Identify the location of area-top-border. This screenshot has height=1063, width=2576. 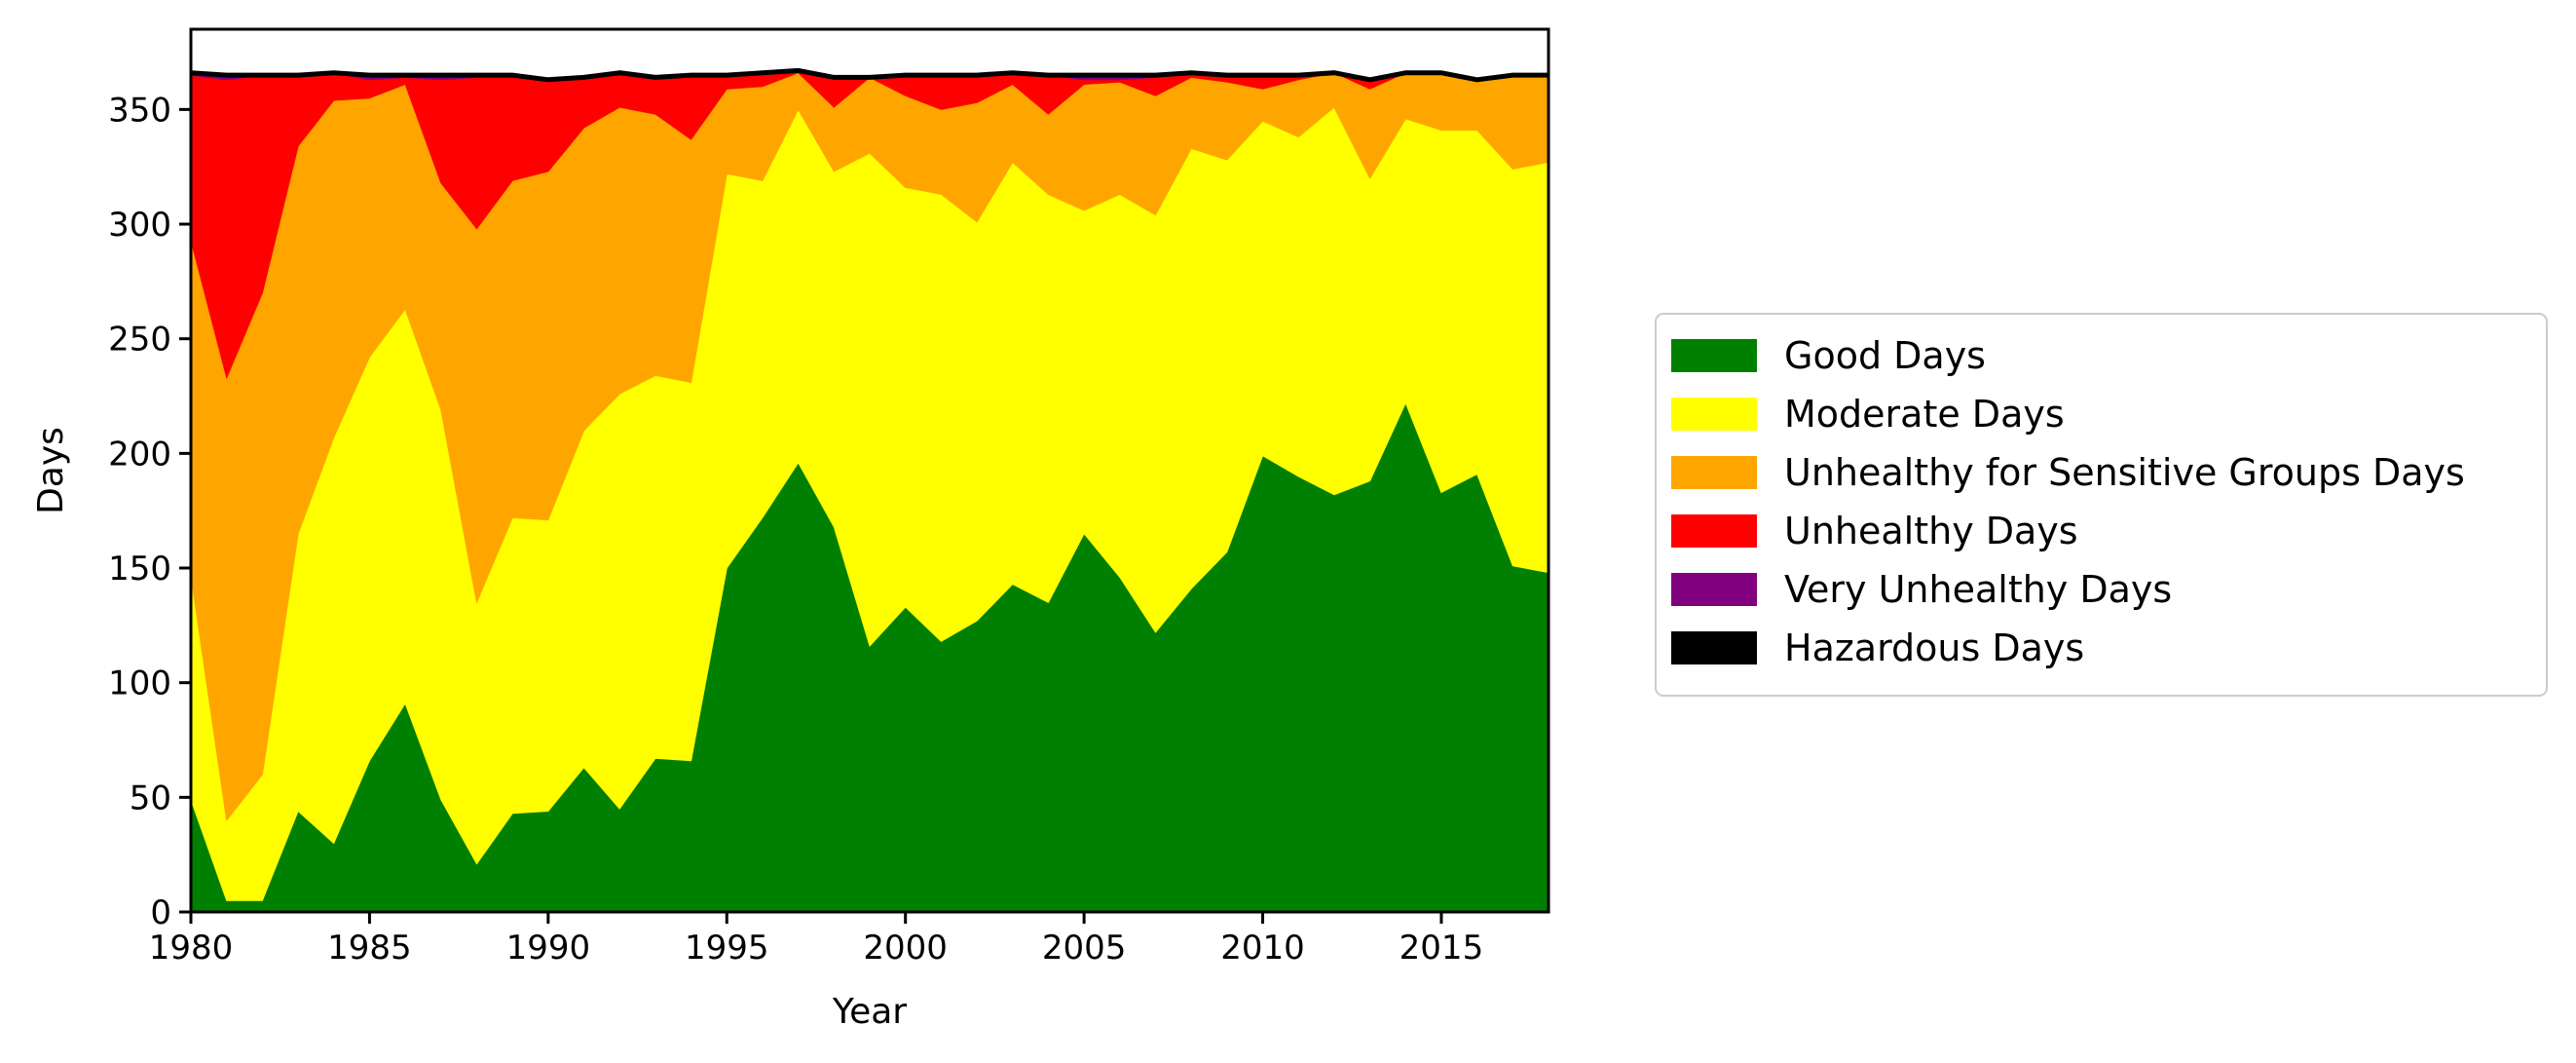
(869, 75).